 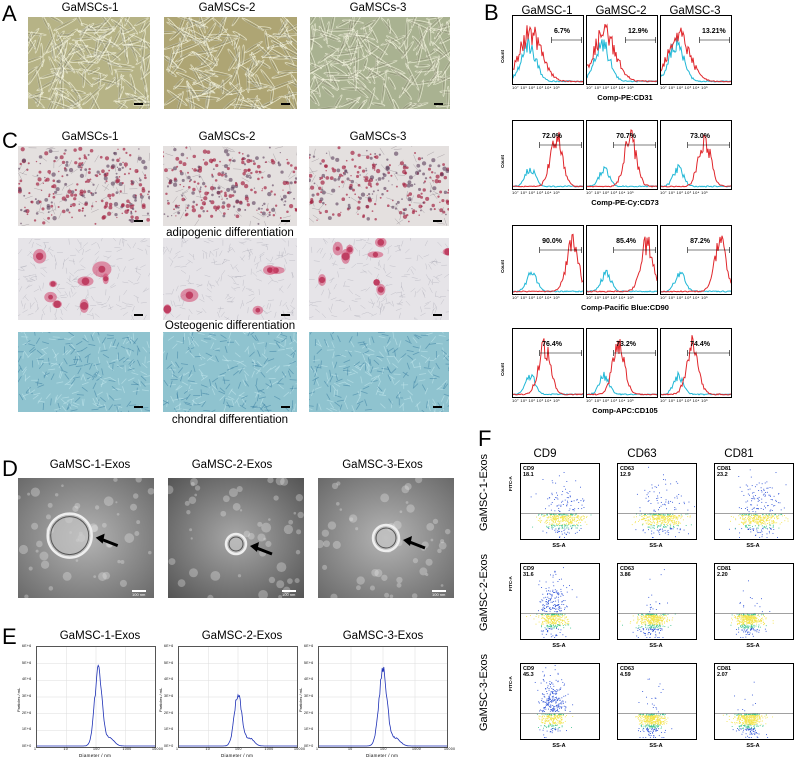 I want to click on gate-value: 2.07, so click(x=722, y=675).